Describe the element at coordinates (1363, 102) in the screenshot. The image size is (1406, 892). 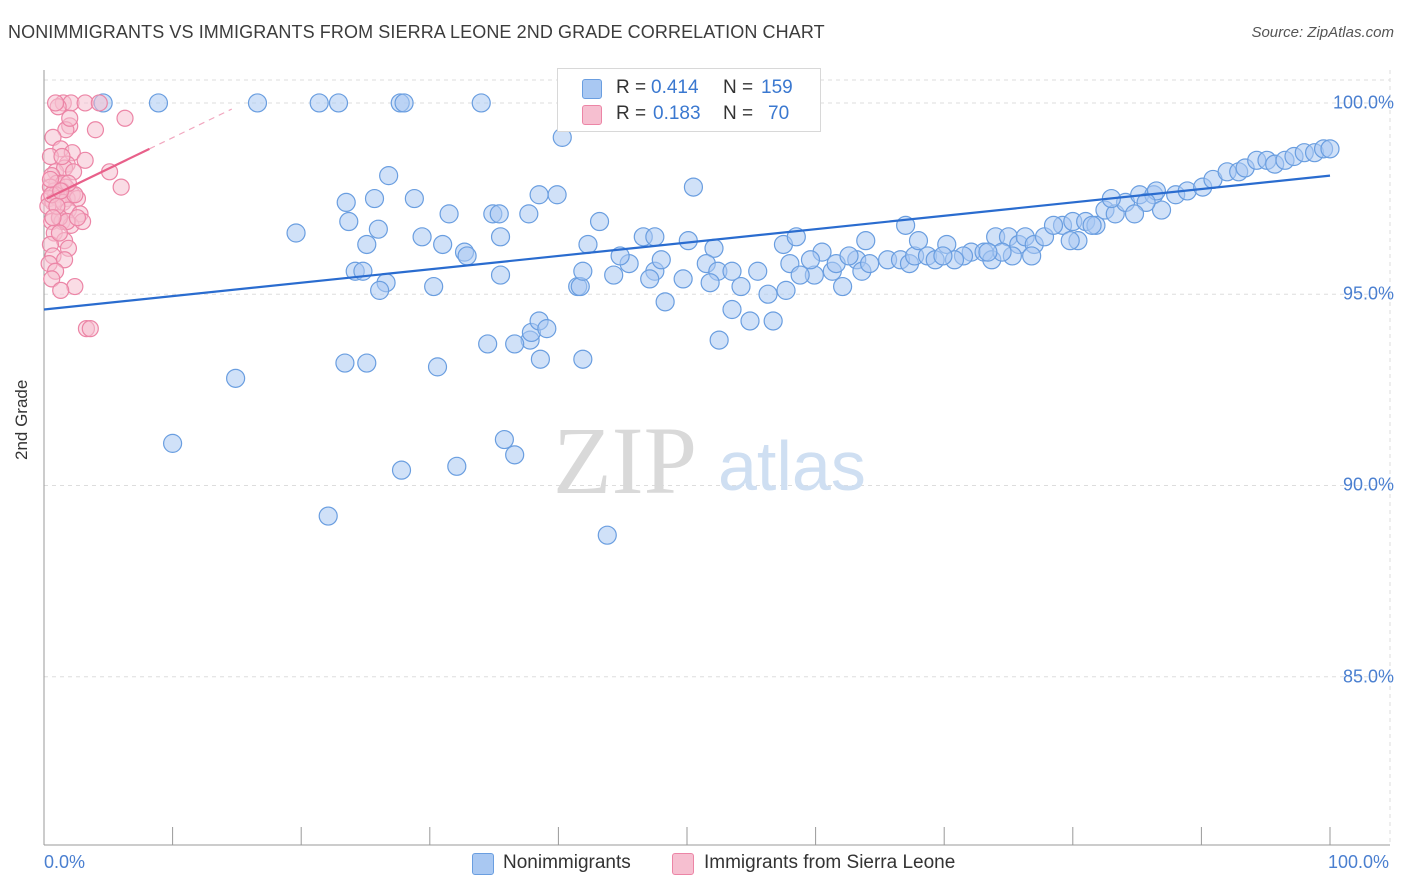
I see `y-tick-label: 100.0%` at that location.